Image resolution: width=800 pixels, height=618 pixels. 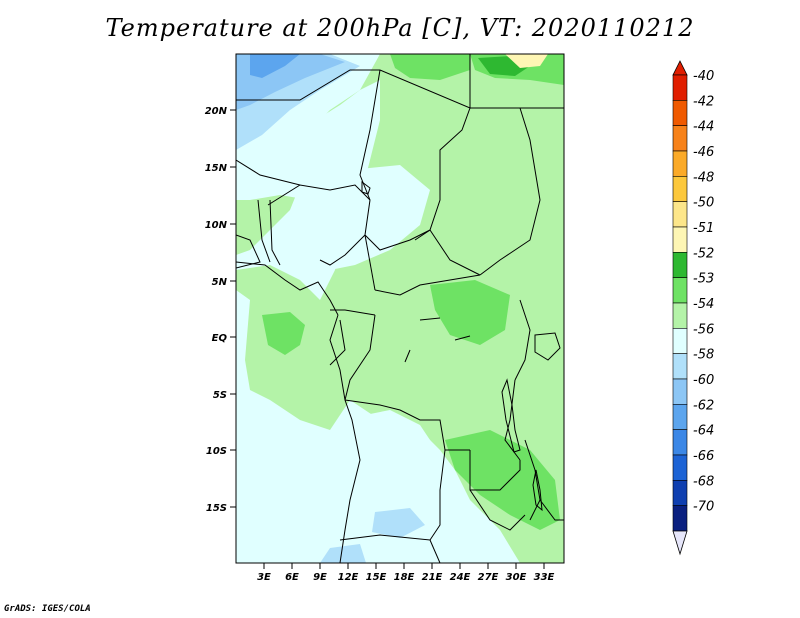 I want to click on coast-gulf-guinea, so click(x=287, y=288).